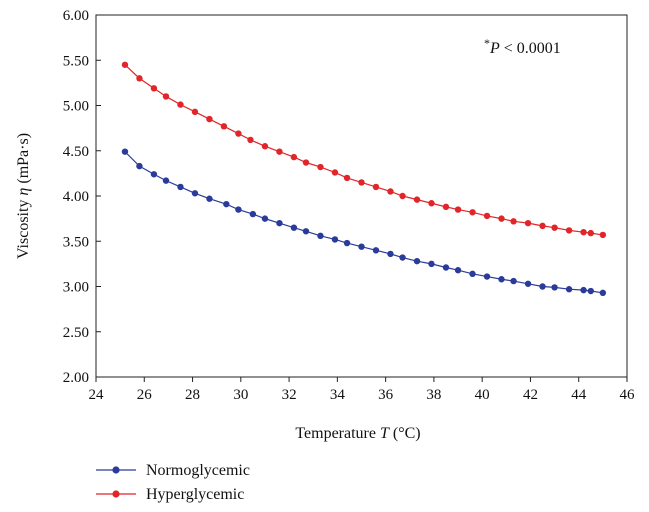 Image resolution: width=649 pixels, height=512 pixels. Describe the element at coordinates (494, 48) in the screenshot. I see `annotation-var: P` at that location.